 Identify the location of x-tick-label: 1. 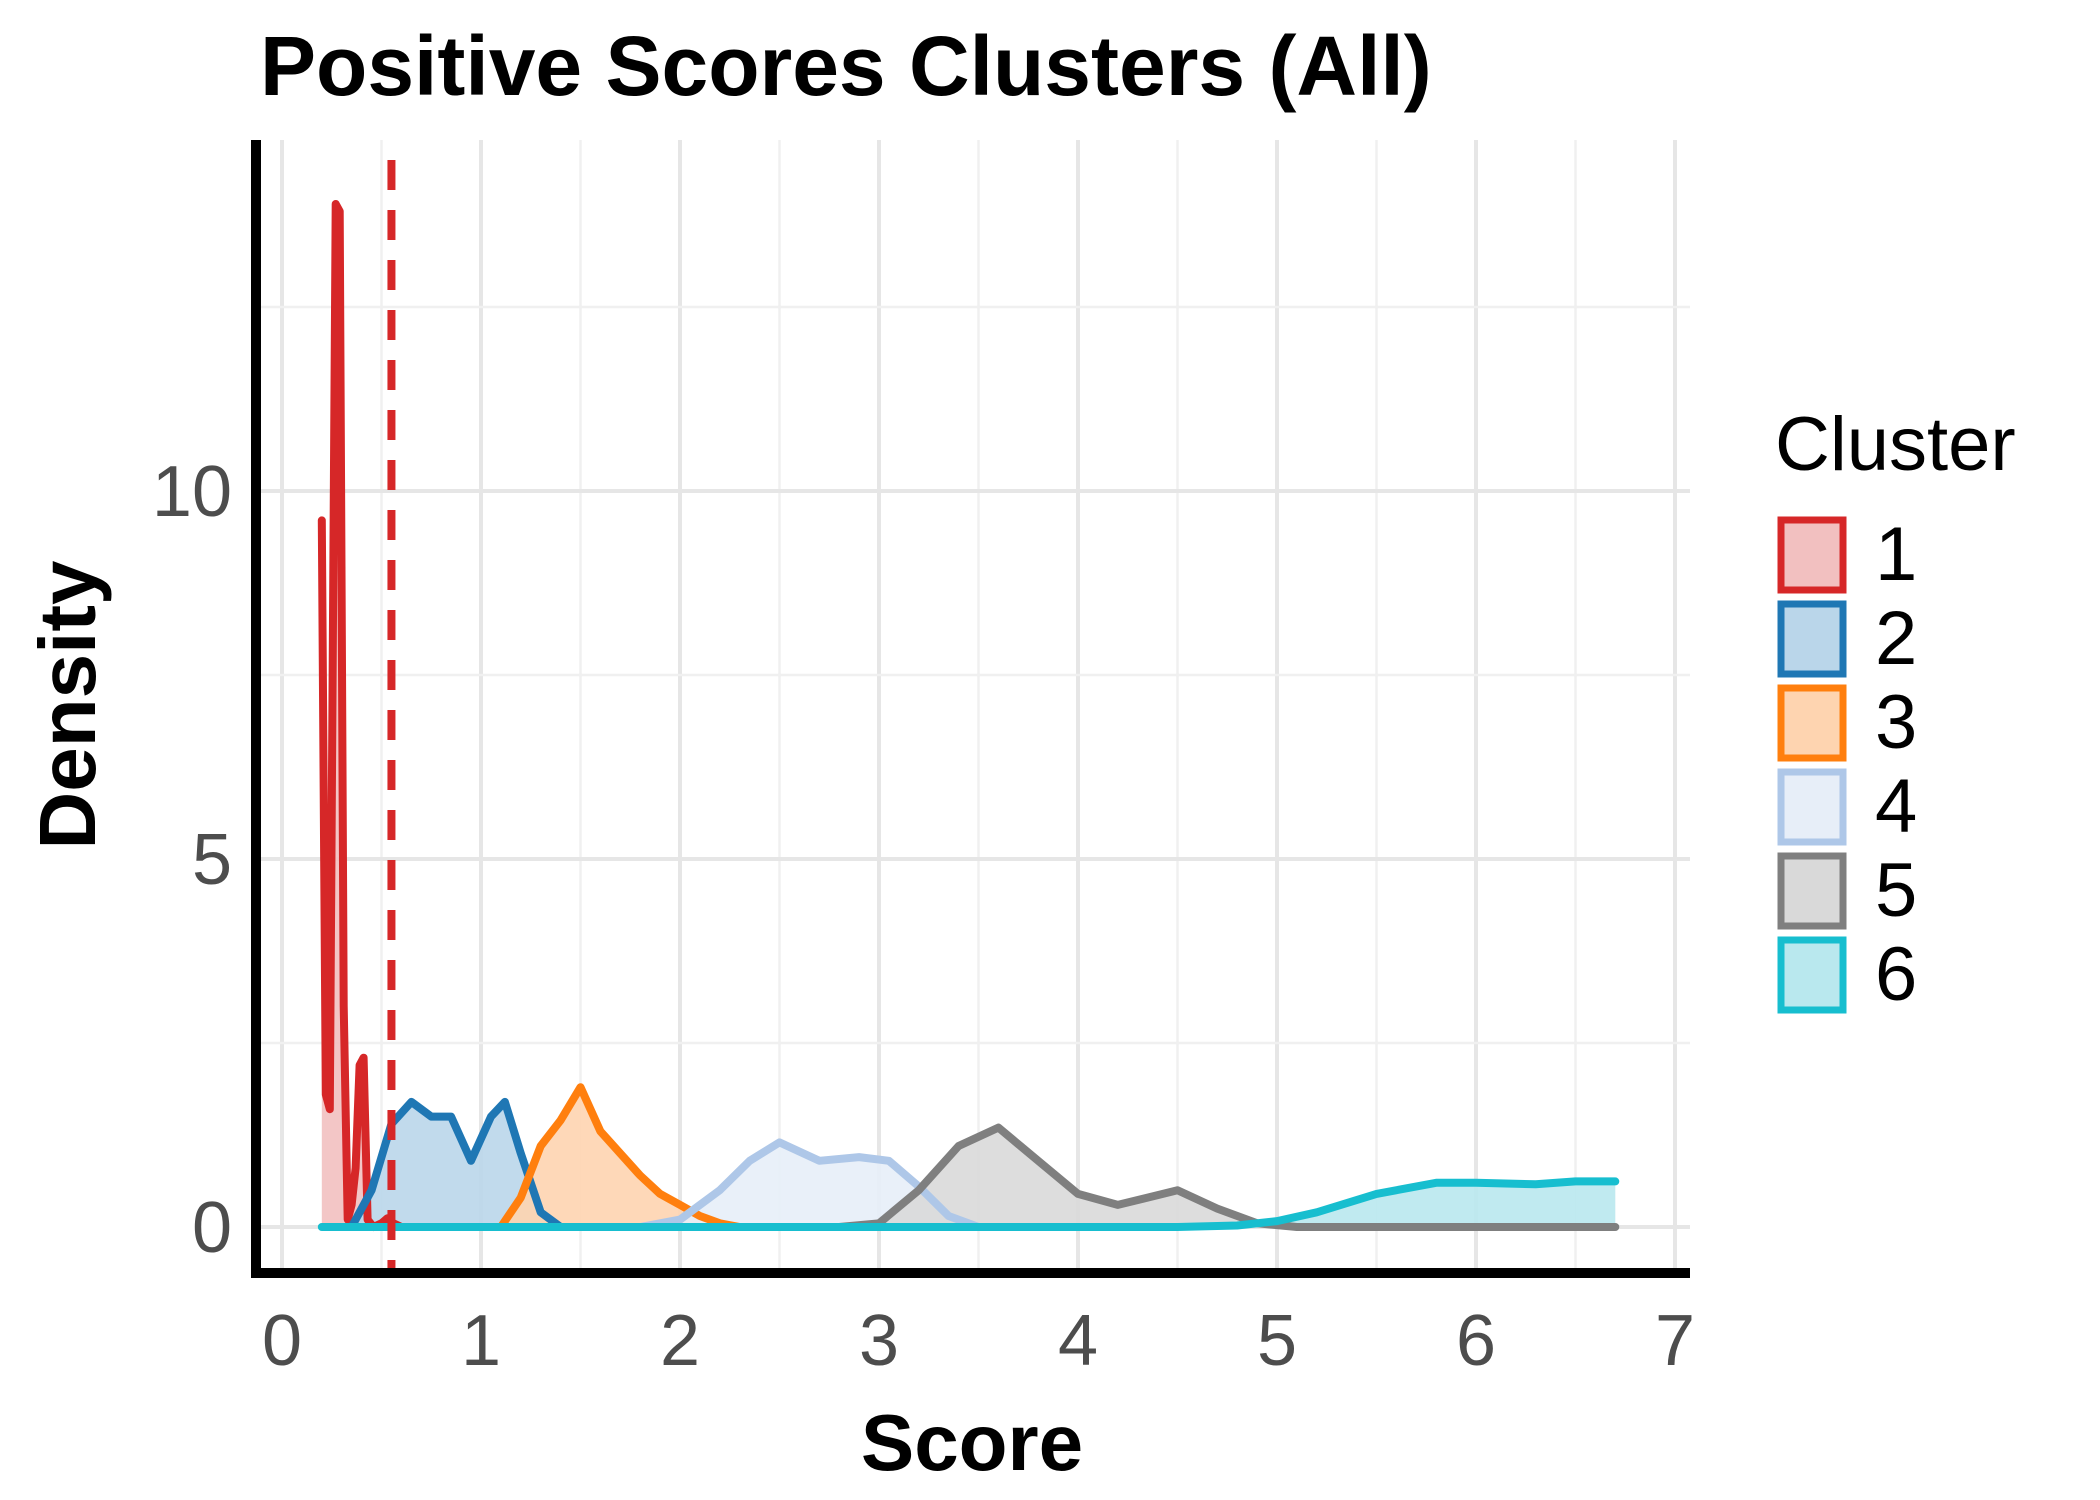
(481, 1341).